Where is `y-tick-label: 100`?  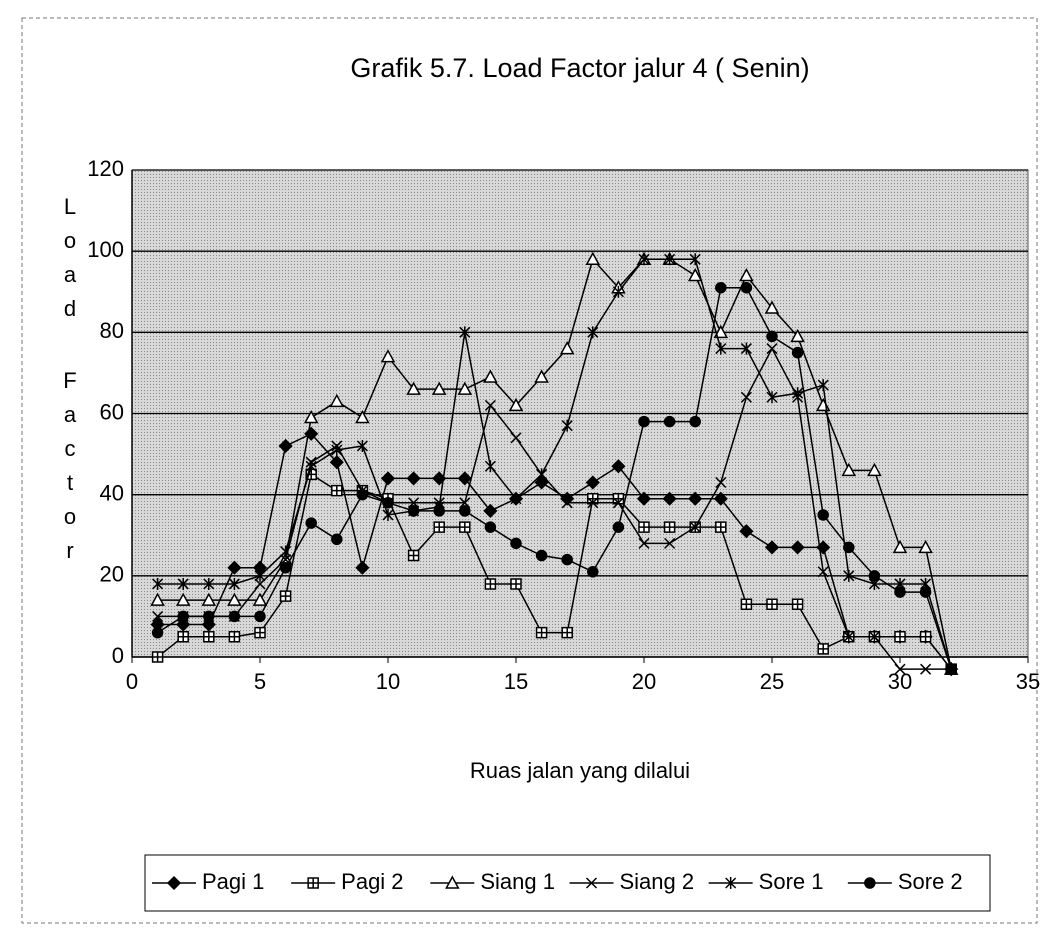 y-tick-label: 100 is located at coordinates (105, 249).